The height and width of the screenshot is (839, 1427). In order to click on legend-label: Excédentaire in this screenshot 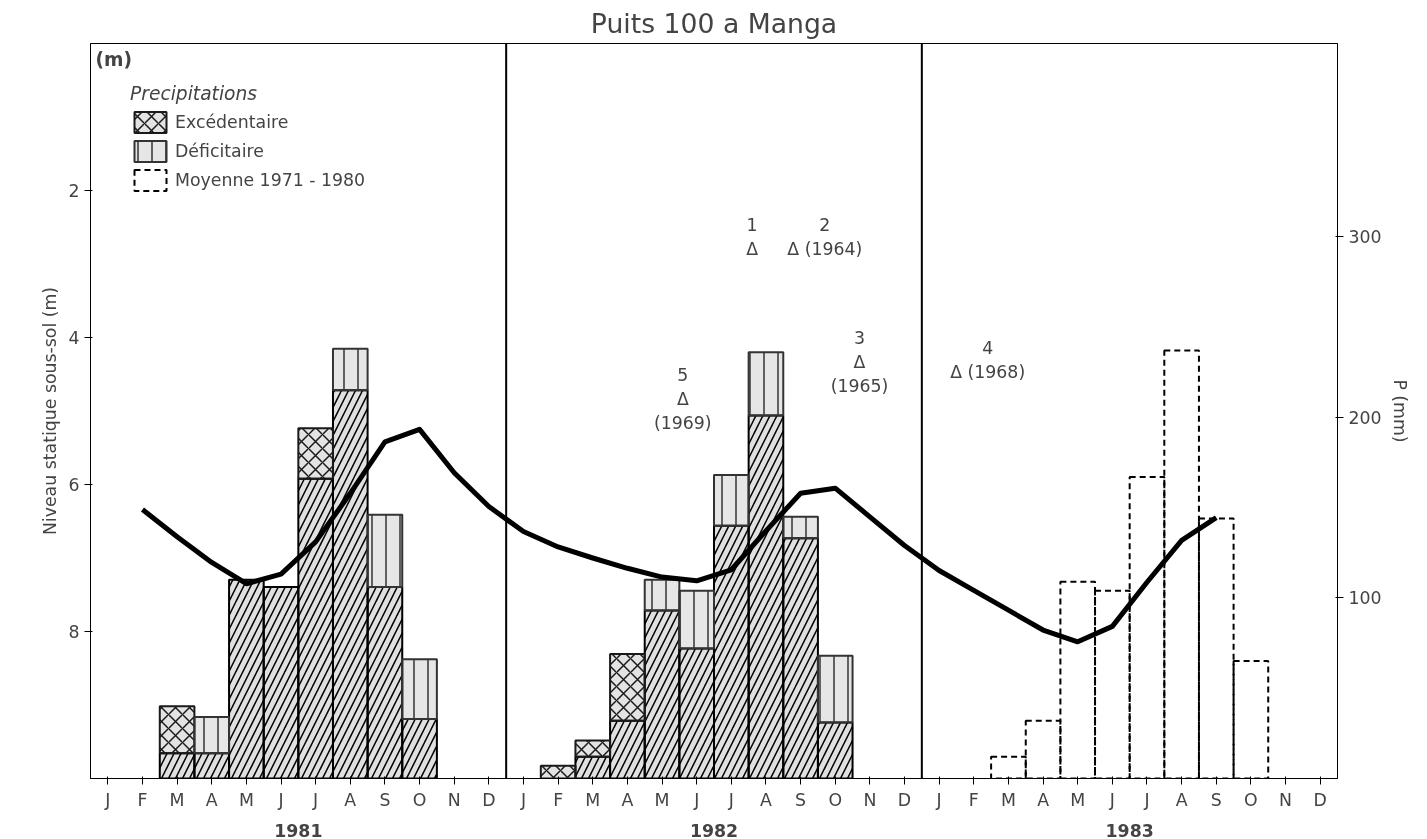, I will do `click(232, 122)`.